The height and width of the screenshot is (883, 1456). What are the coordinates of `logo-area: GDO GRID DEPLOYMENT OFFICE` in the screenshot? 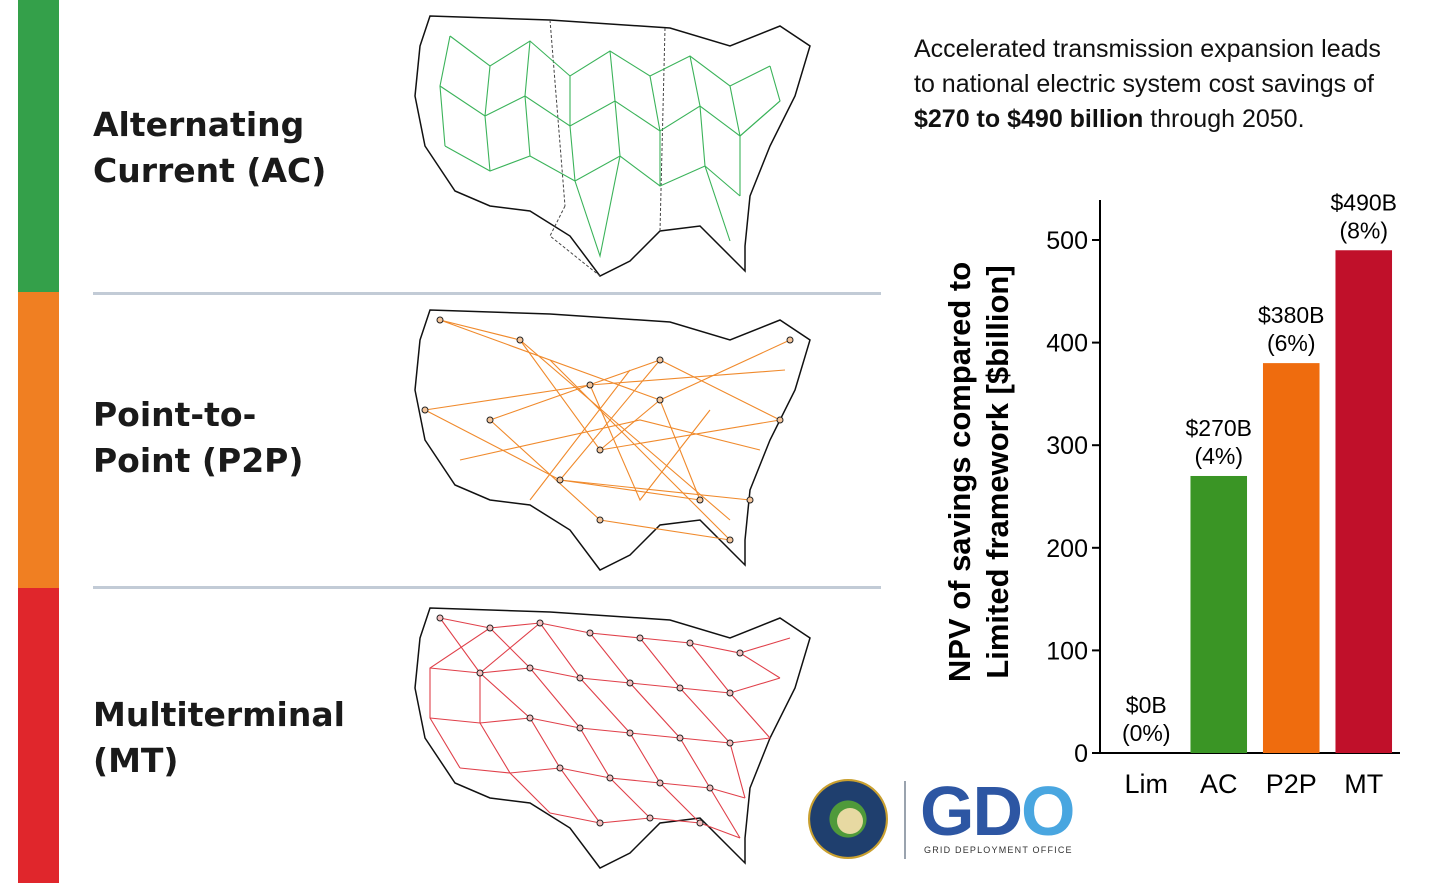 It's located at (953, 818).